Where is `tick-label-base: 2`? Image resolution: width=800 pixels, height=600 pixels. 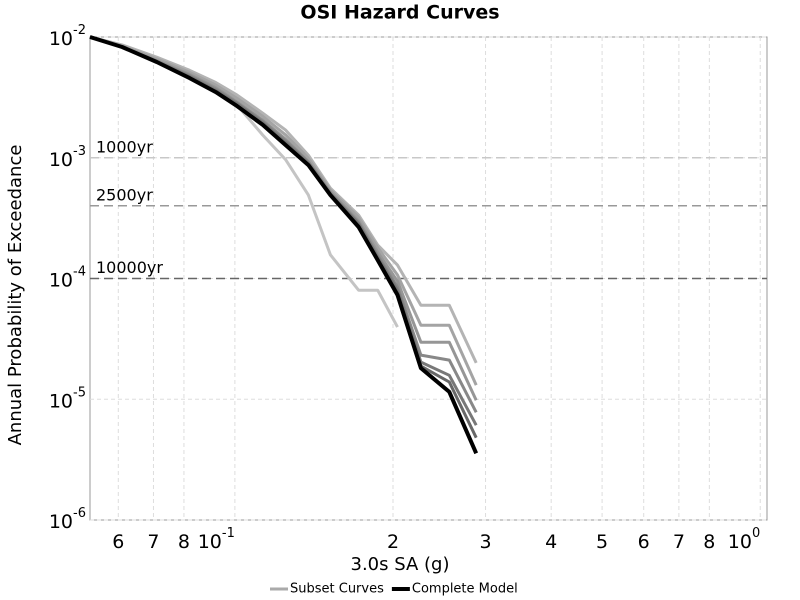
tick-label-base: 2 is located at coordinates (393, 542).